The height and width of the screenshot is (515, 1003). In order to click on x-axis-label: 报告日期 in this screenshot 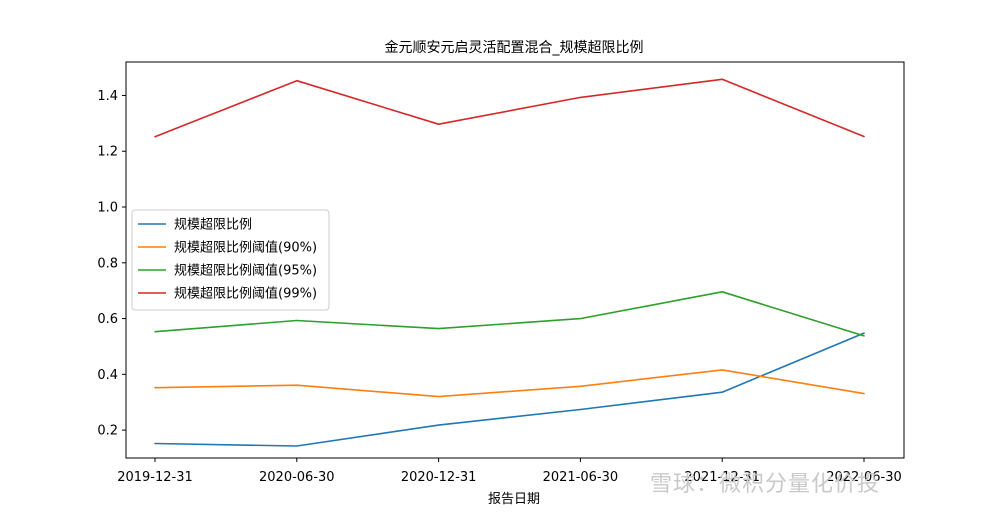, I will do `click(514, 499)`.